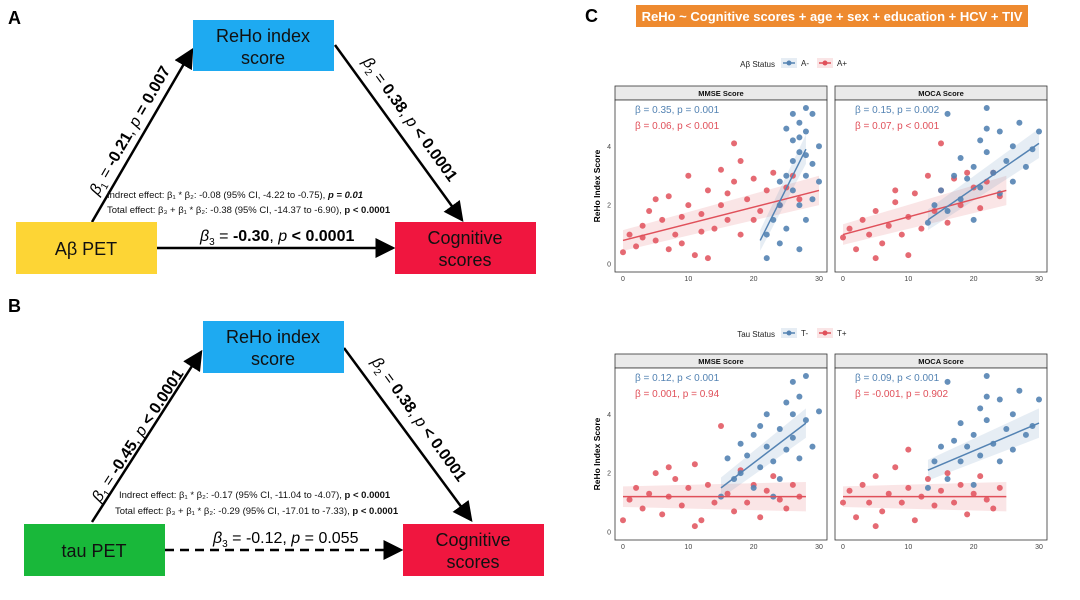  Describe the element at coordinates (763, 455) in the screenshot. I see `regression-line` at that location.